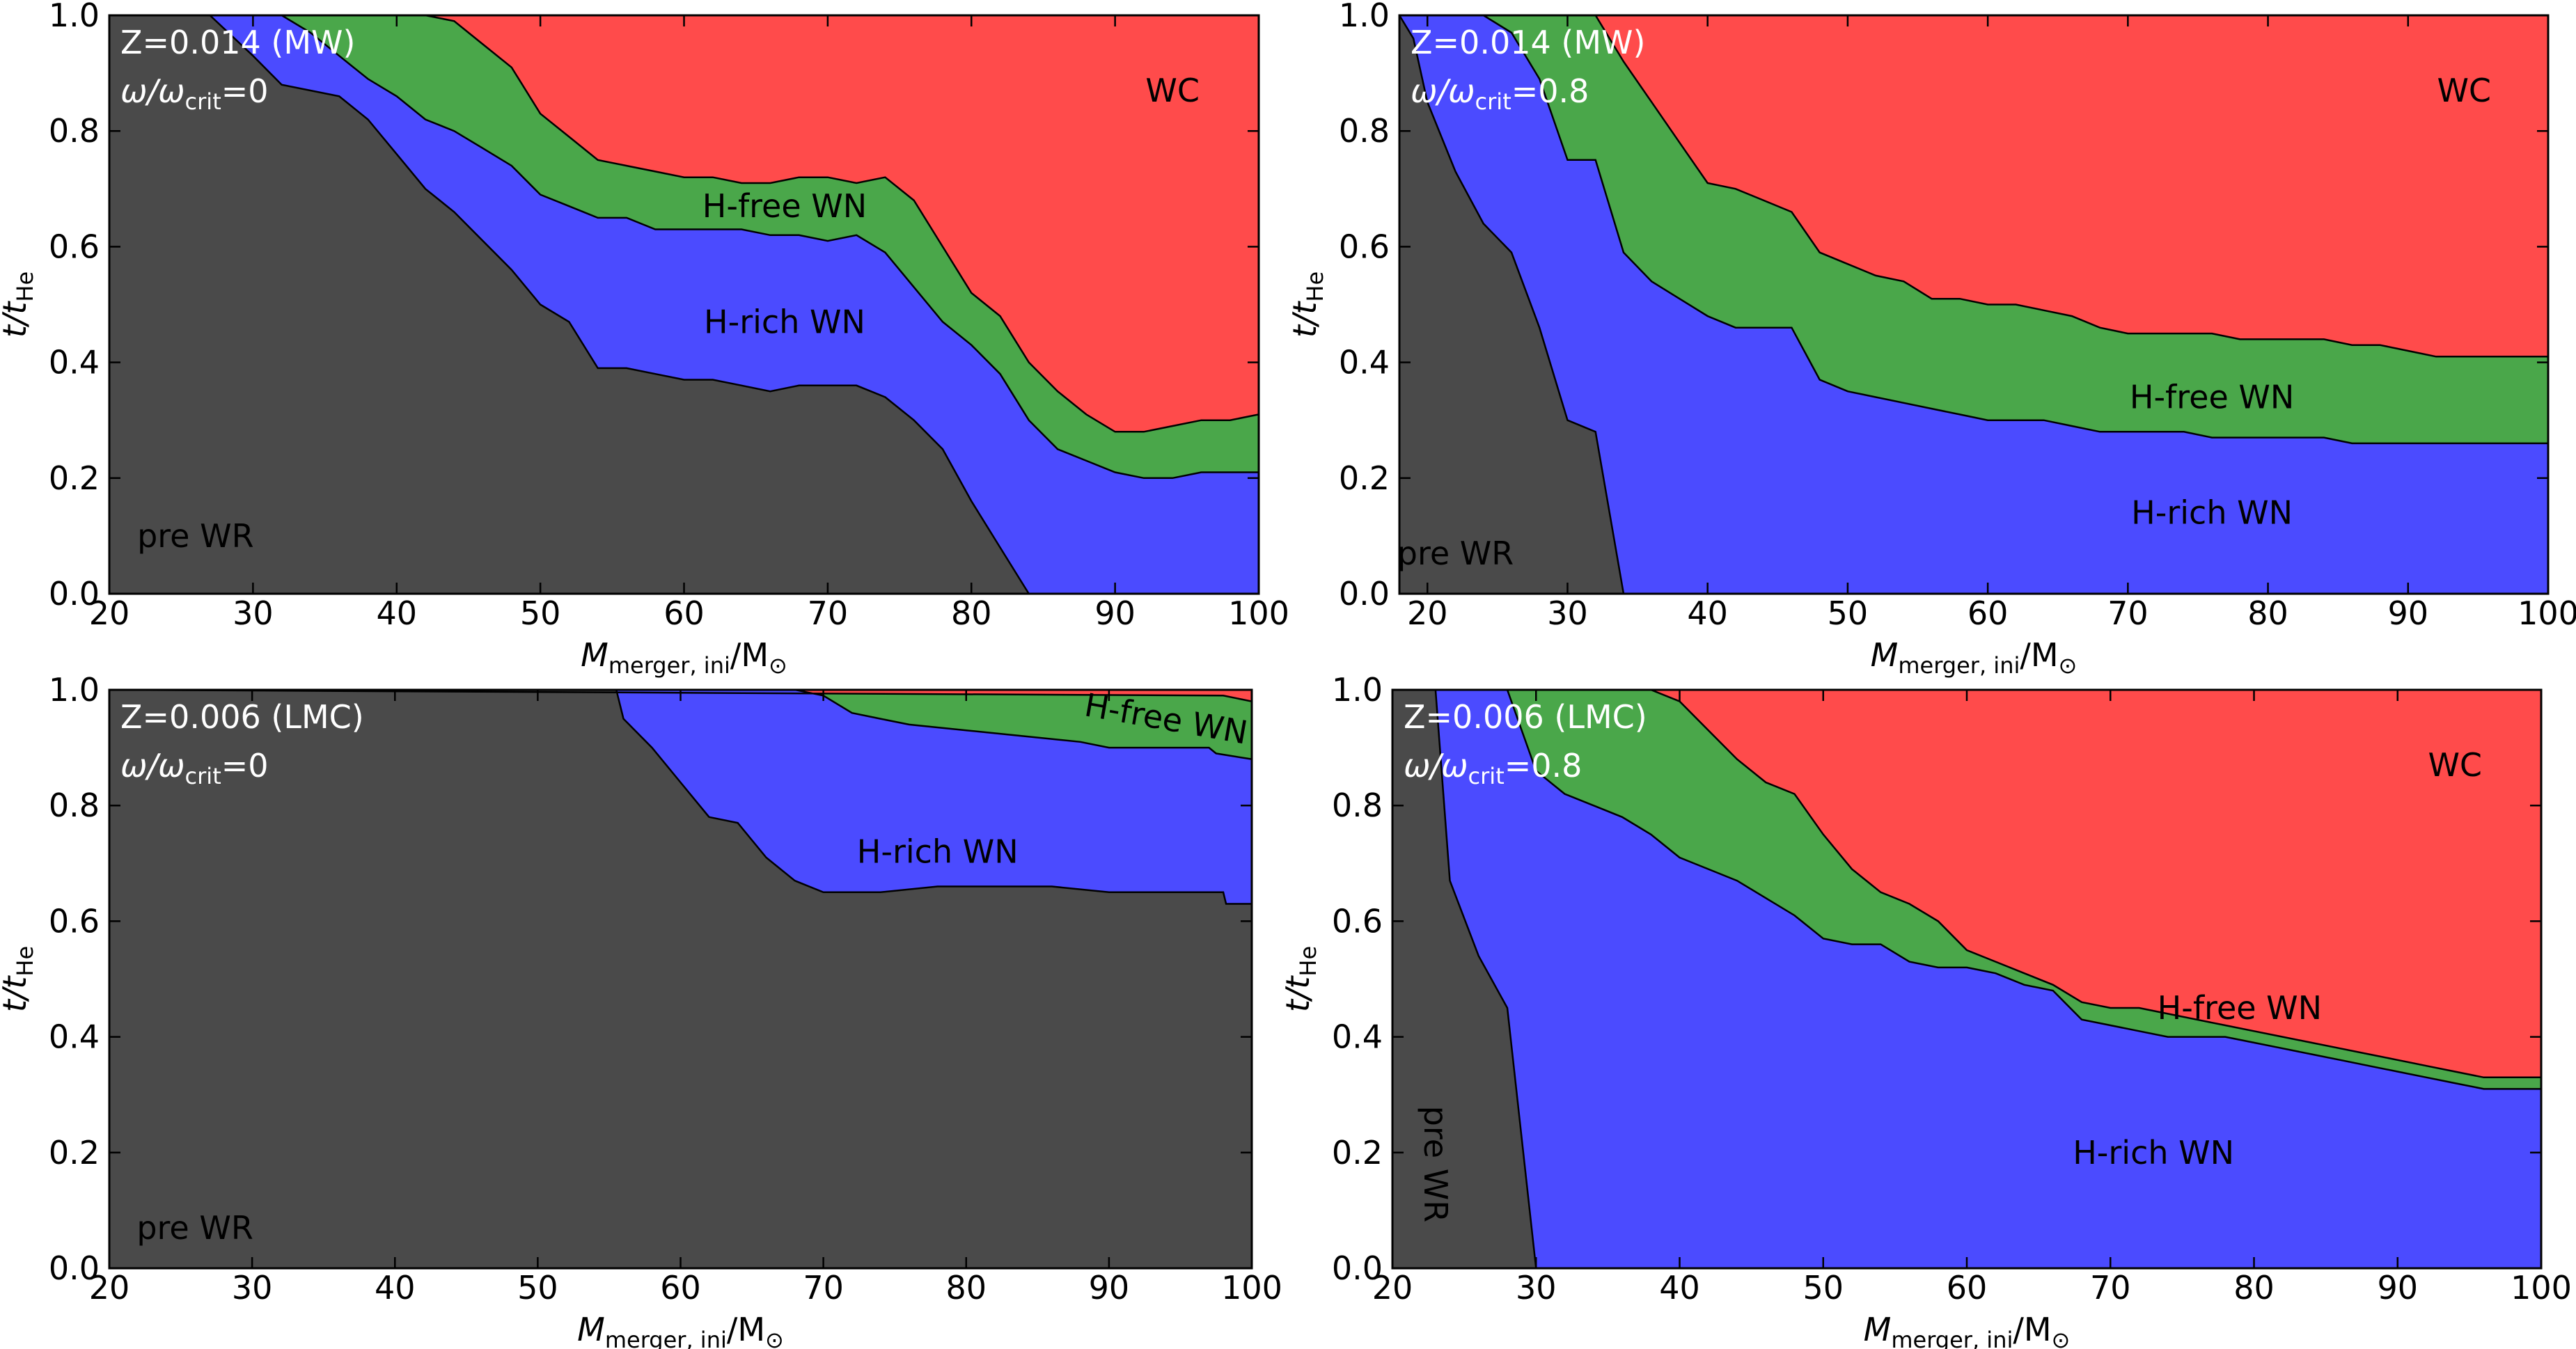  What do you see at coordinates (194, 93) in the screenshot?
I see `panel-title-rotation: ω/ωcrit=0` at bounding box center [194, 93].